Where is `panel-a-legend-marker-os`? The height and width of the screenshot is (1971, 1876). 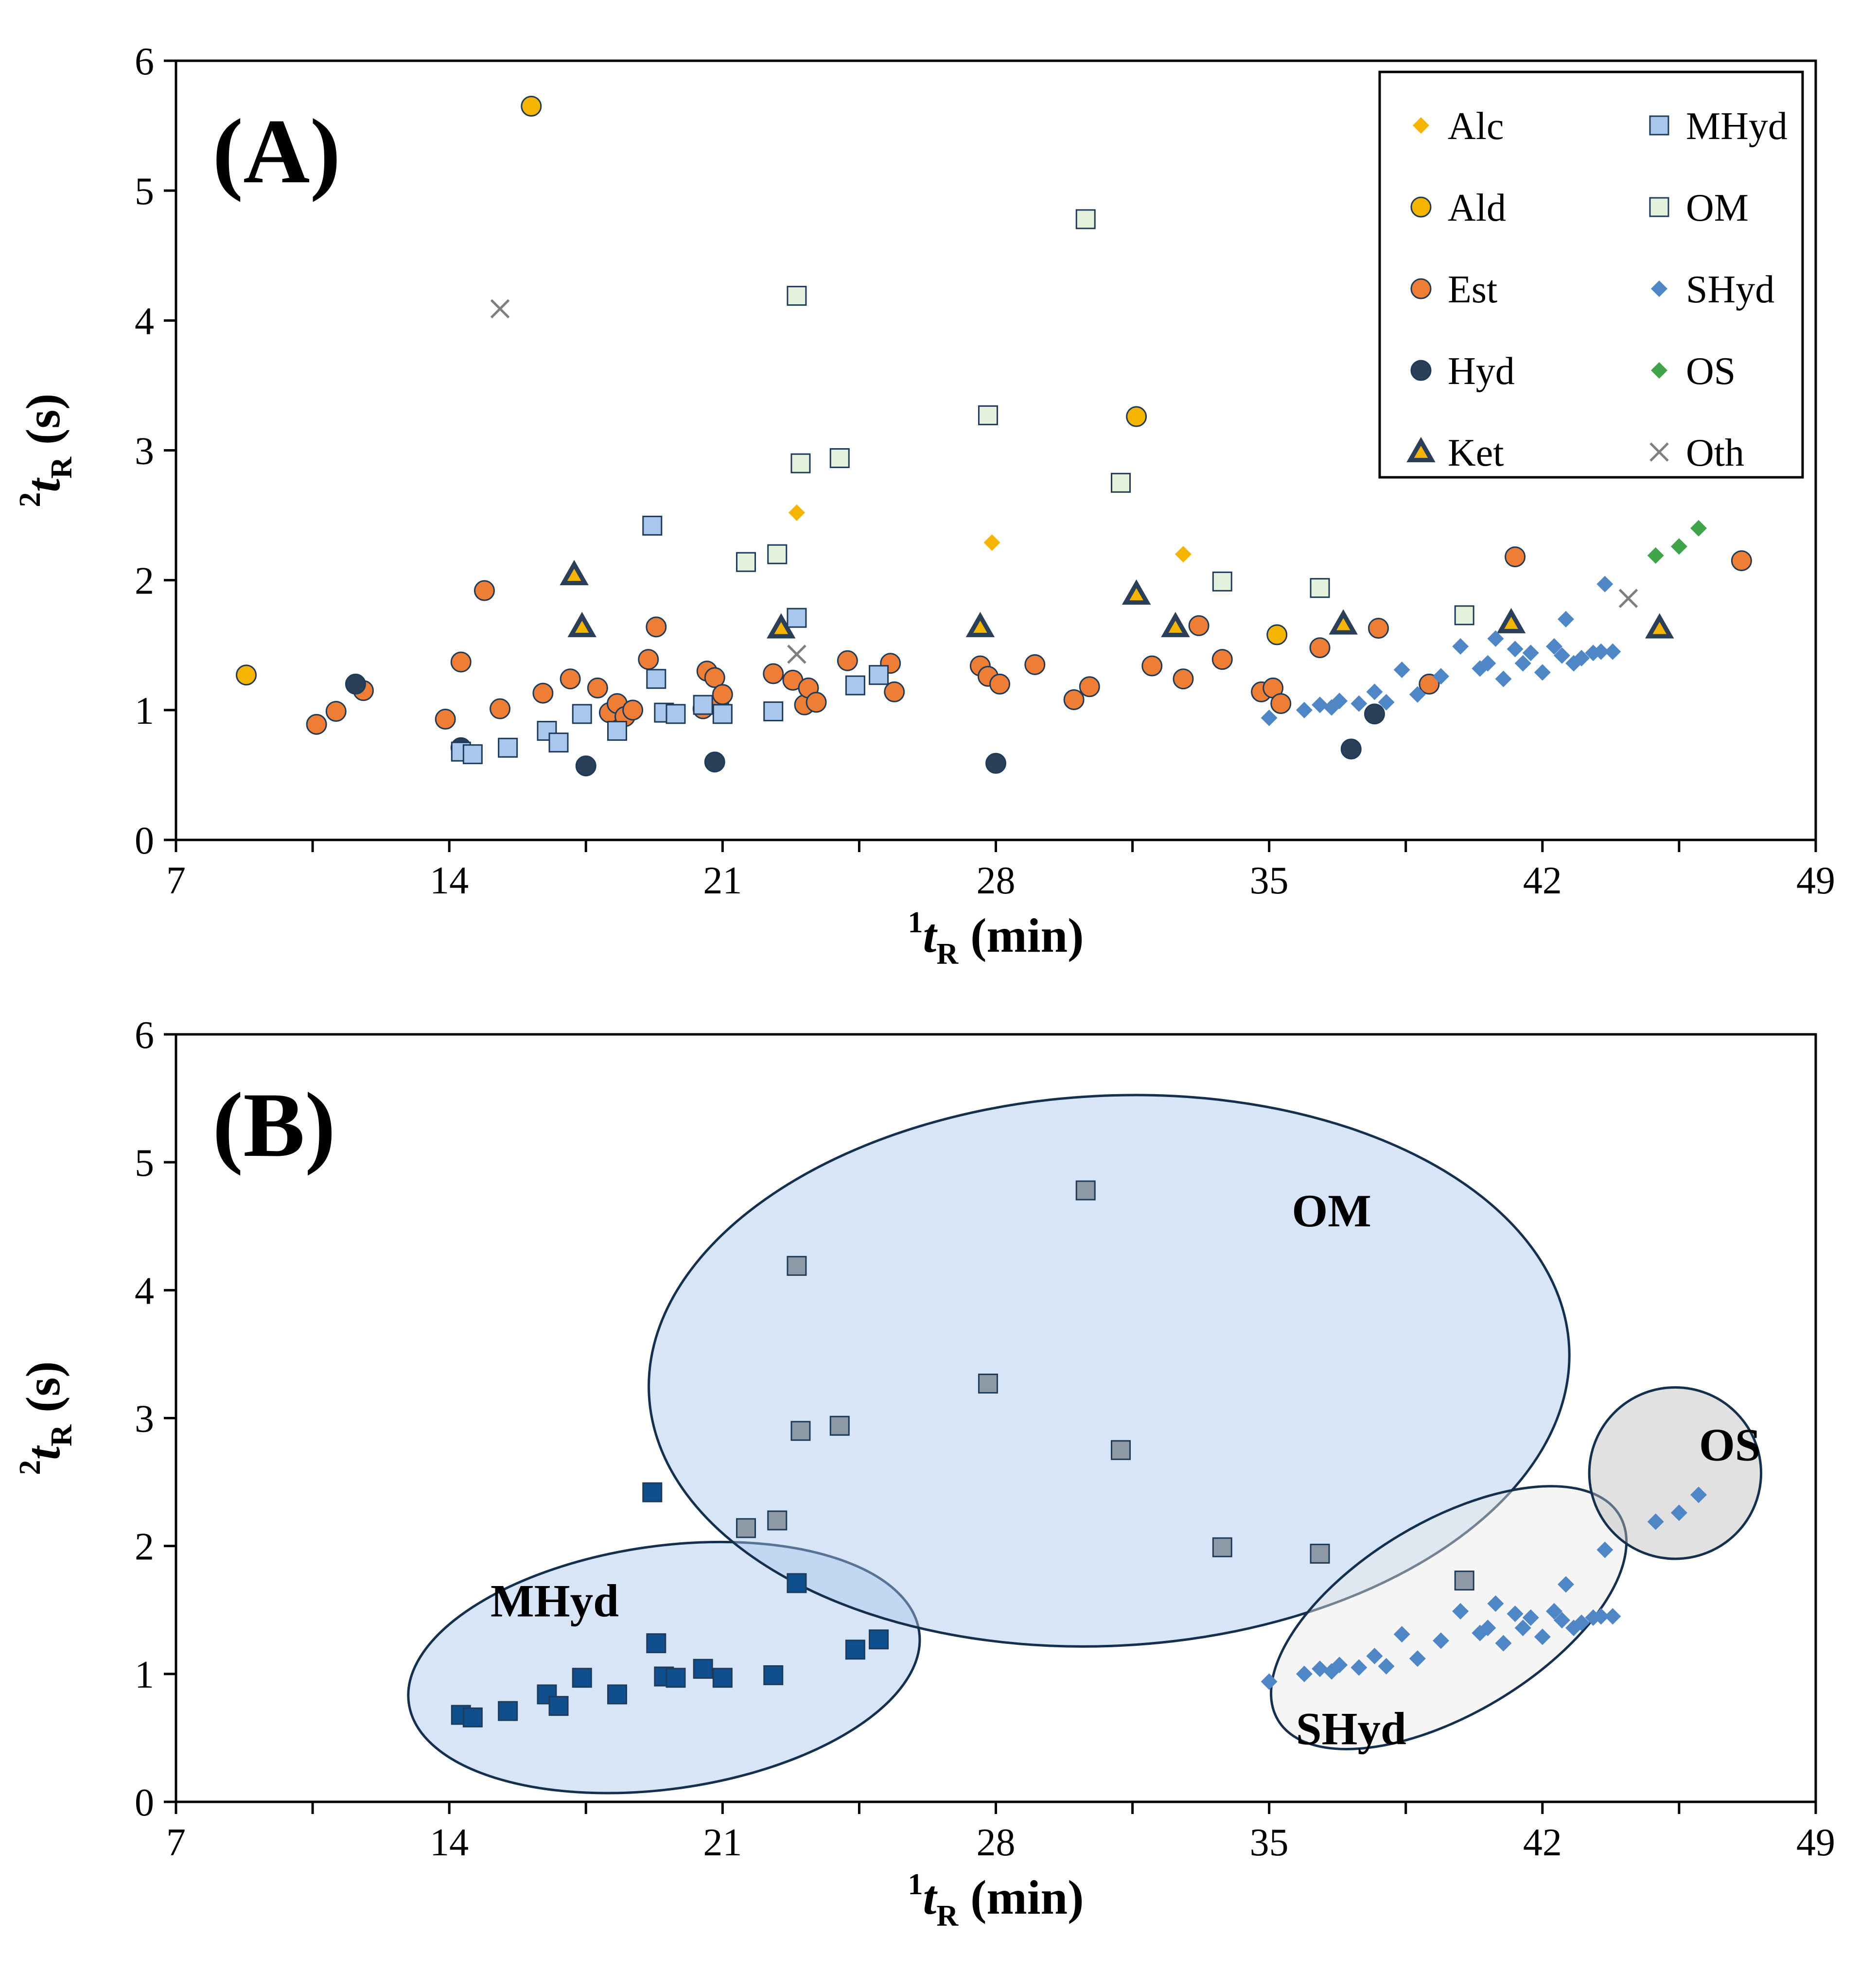 panel-a-legend-marker-os is located at coordinates (1659, 370).